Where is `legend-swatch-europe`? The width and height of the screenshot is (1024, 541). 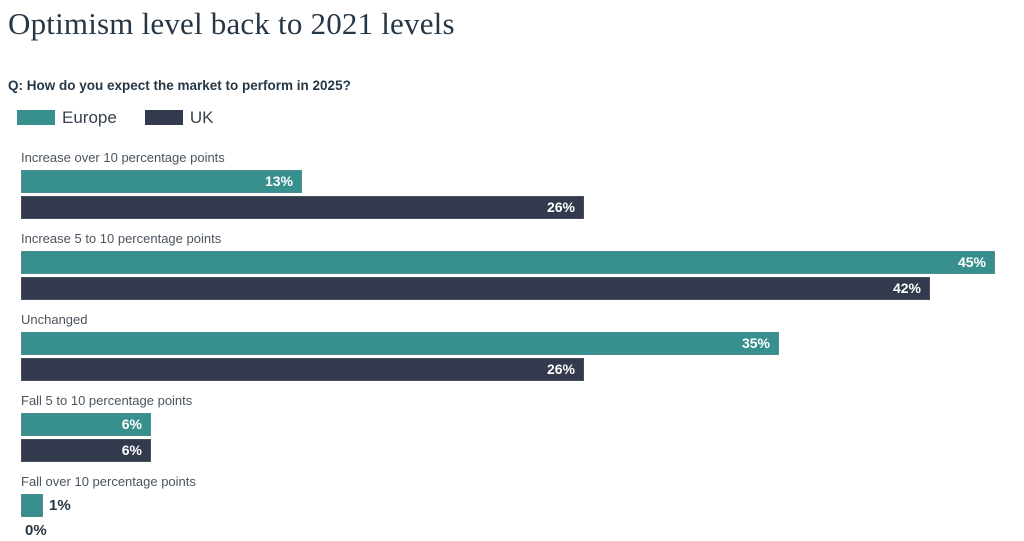
legend-swatch-europe is located at coordinates (36, 118).